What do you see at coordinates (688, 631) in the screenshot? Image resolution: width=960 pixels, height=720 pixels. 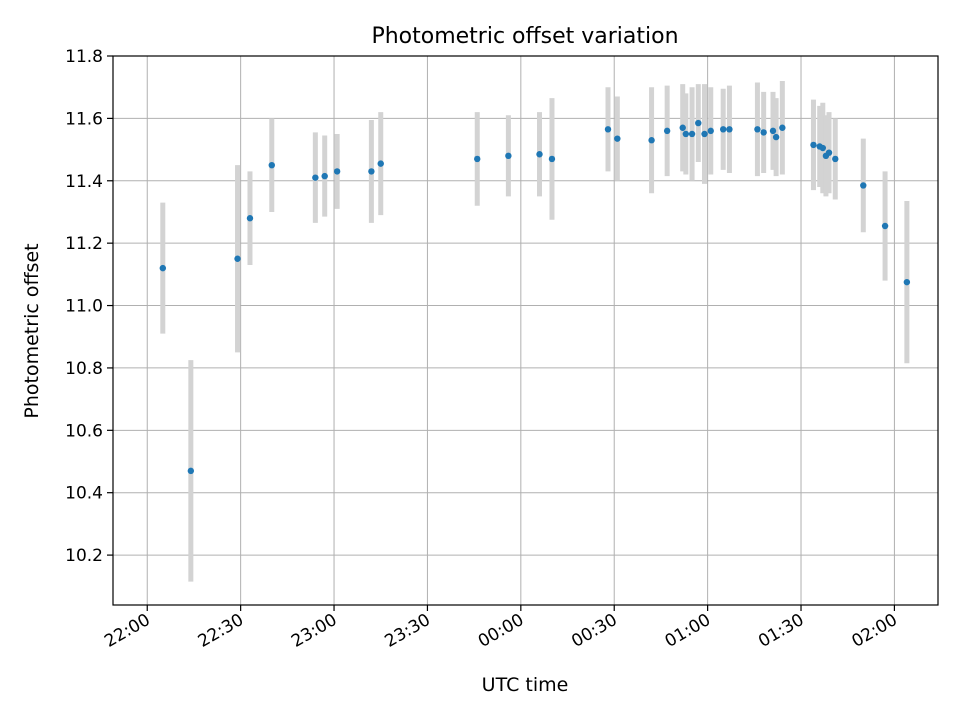 I see `x-tick-label: 01:00` at bounding box center [688, 631].